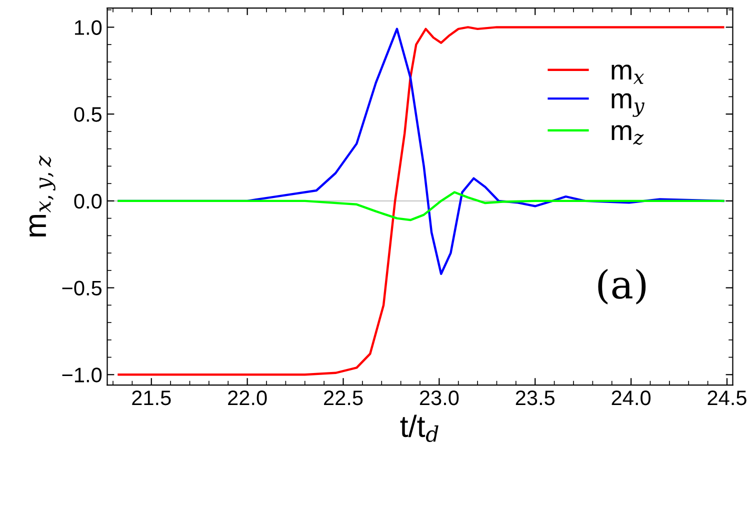  I want to click on x-tick-label: 22.5, so click(343, 398).